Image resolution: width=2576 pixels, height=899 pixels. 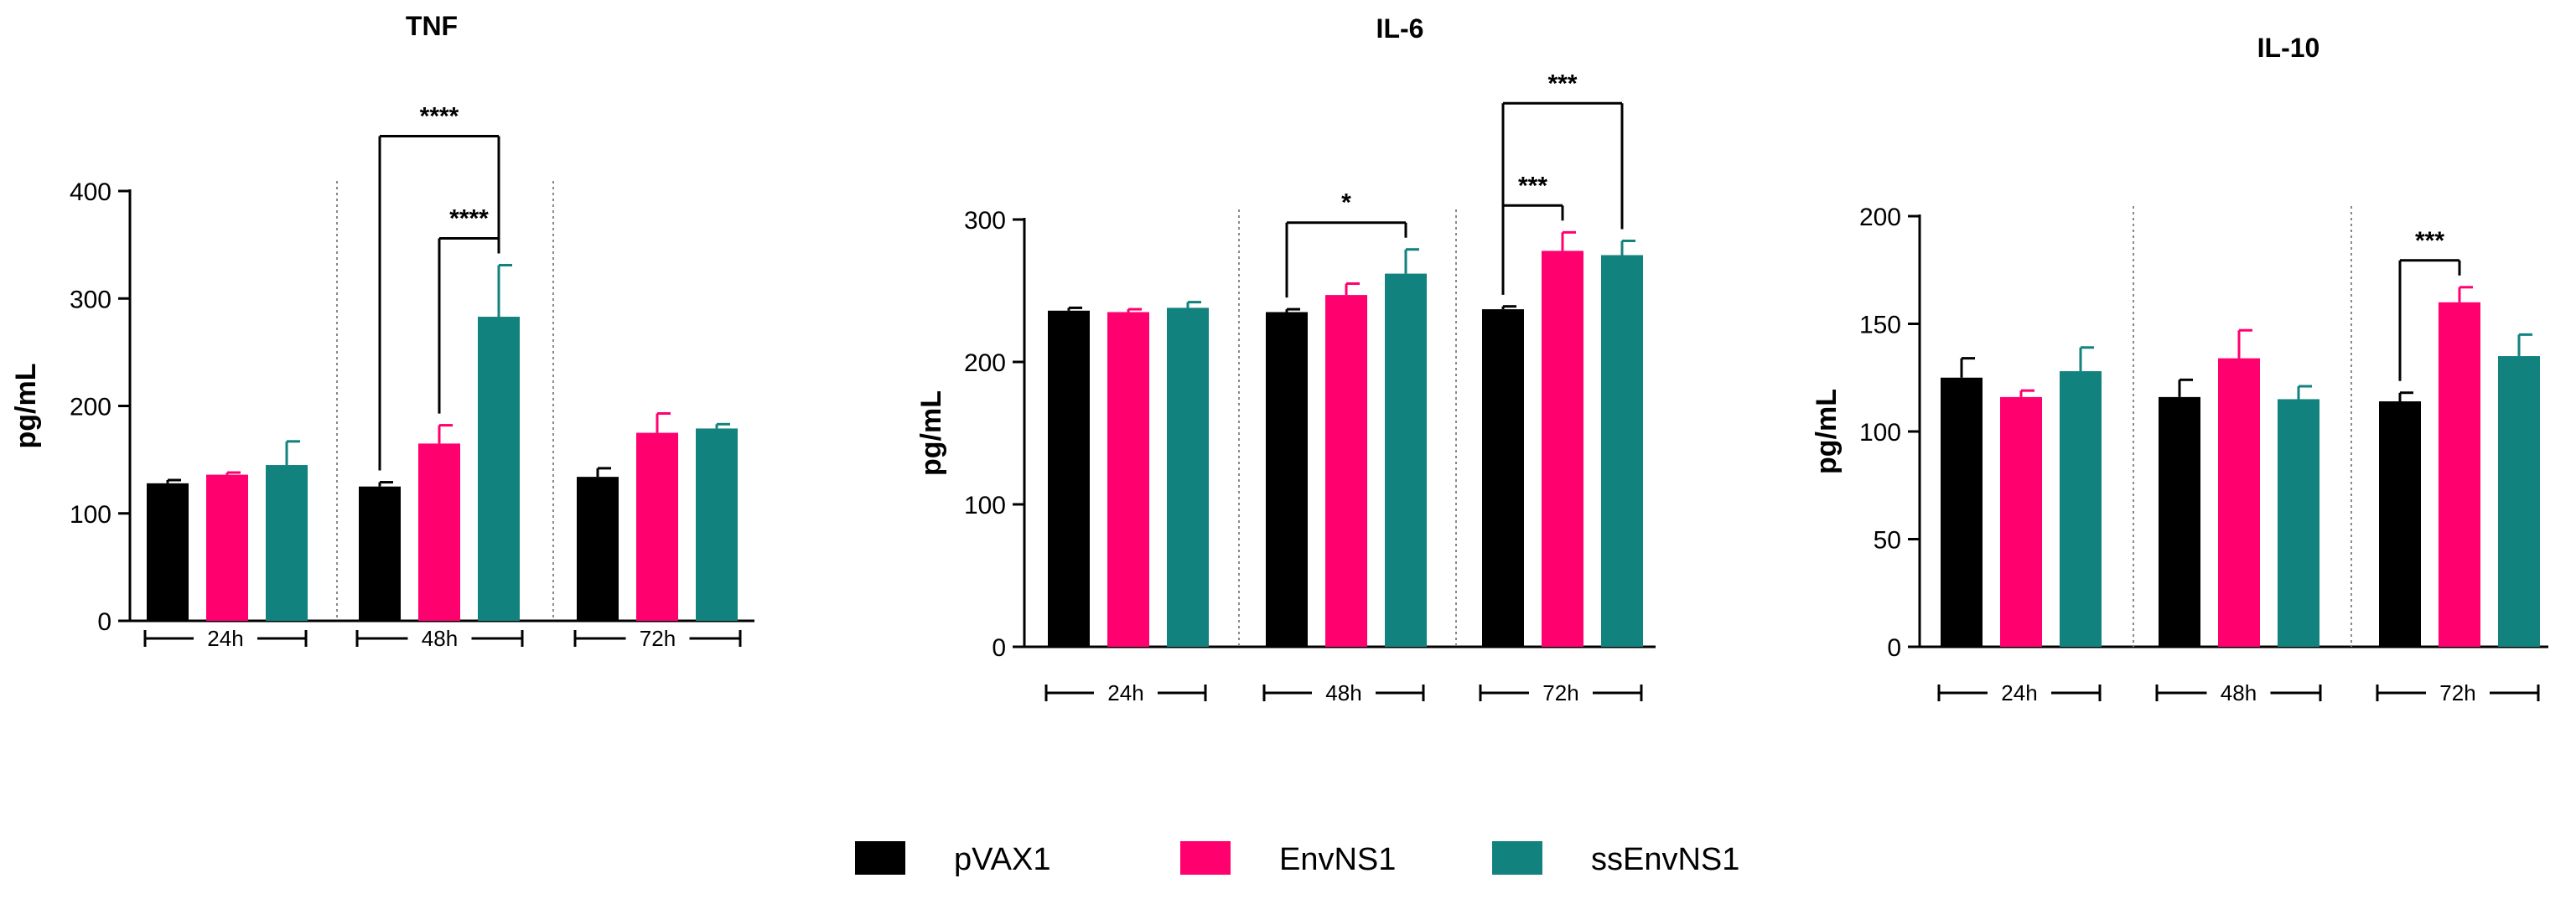 What do you see at coordinates (952, 859) in the screenshot?
I see `legend-item-pvax1: pVAX1` at bounding box center [952, 859].